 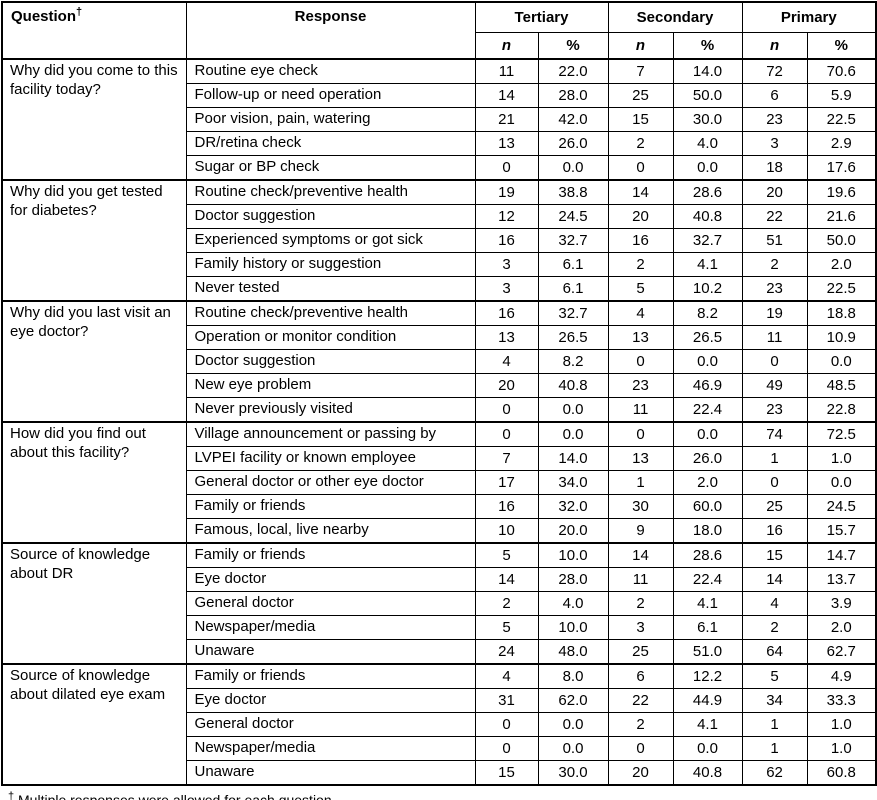 What do you see at coordinates (774, 168) in the screenshot?
I see `n-value-cell: 18` at bounding box center [774, 168].